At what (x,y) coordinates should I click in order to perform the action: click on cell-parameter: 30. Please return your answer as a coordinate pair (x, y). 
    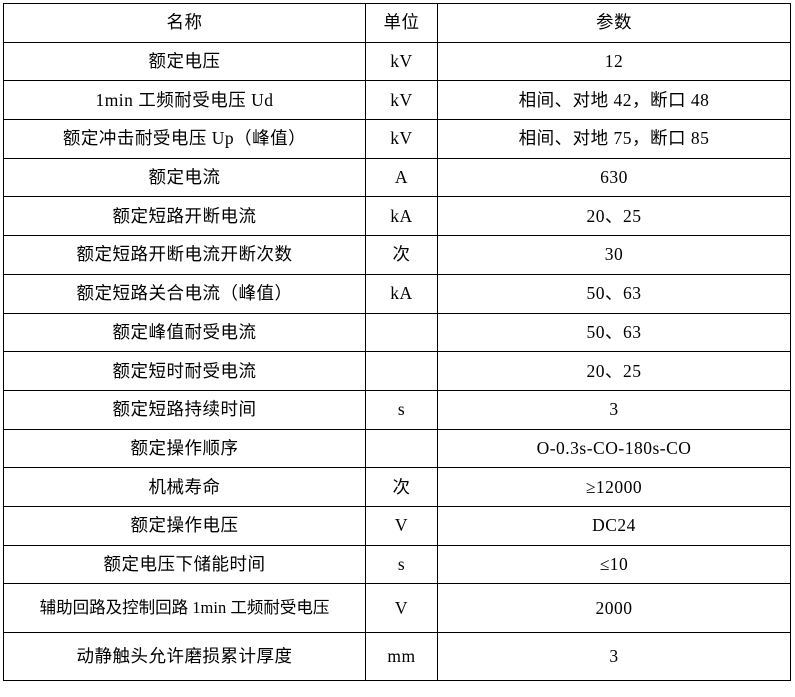
    Looking at the image, I should click on (614, 255).